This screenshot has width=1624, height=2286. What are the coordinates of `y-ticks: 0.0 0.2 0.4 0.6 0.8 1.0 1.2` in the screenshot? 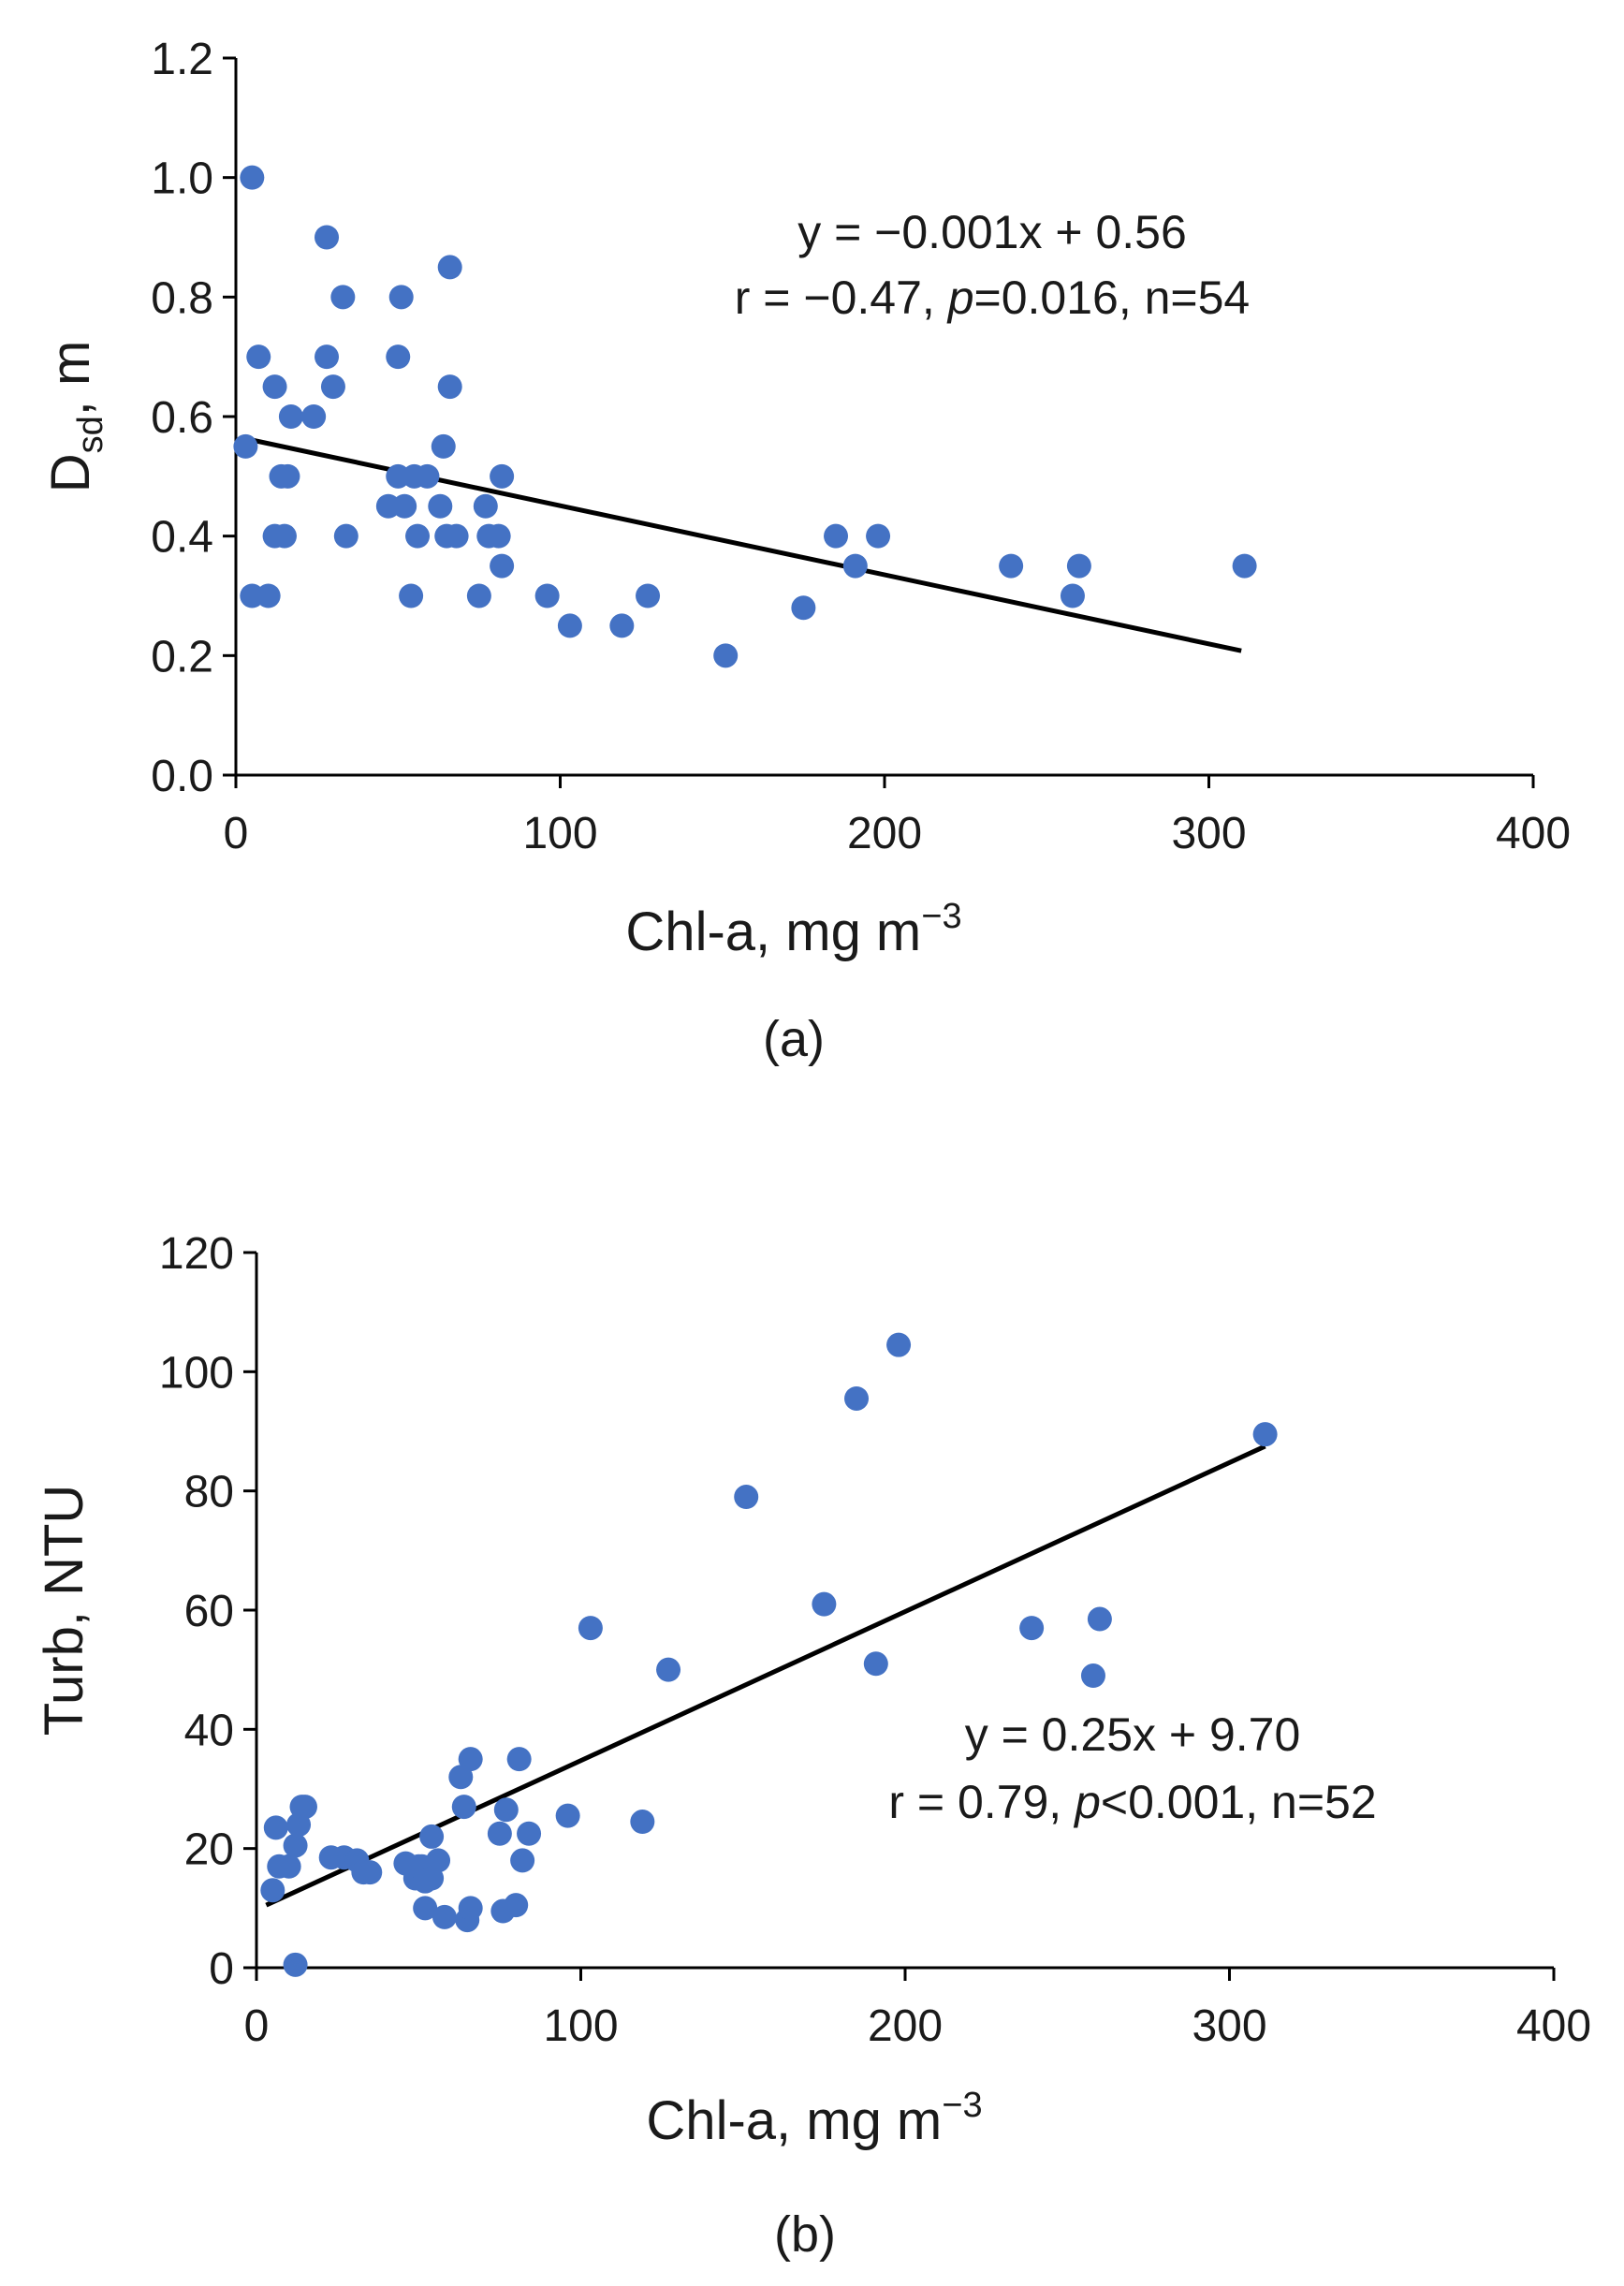 It's located at (193, 418).